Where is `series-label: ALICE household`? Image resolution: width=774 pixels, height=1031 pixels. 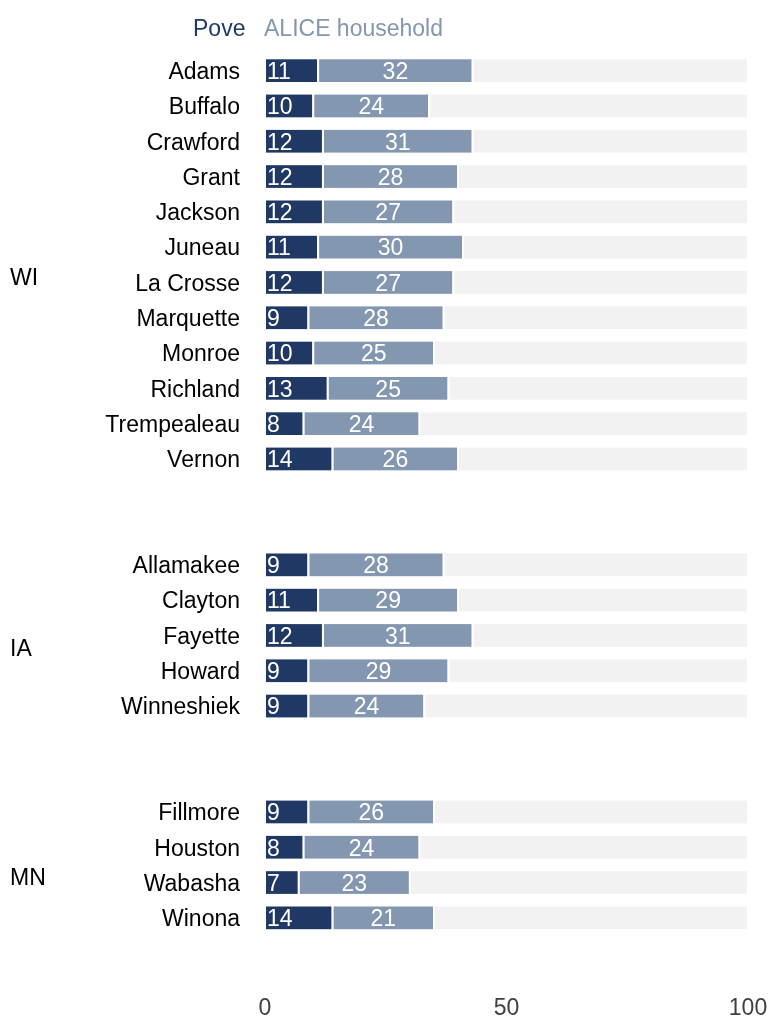 series-label: ALICE household is located at coordinates (354, 28).